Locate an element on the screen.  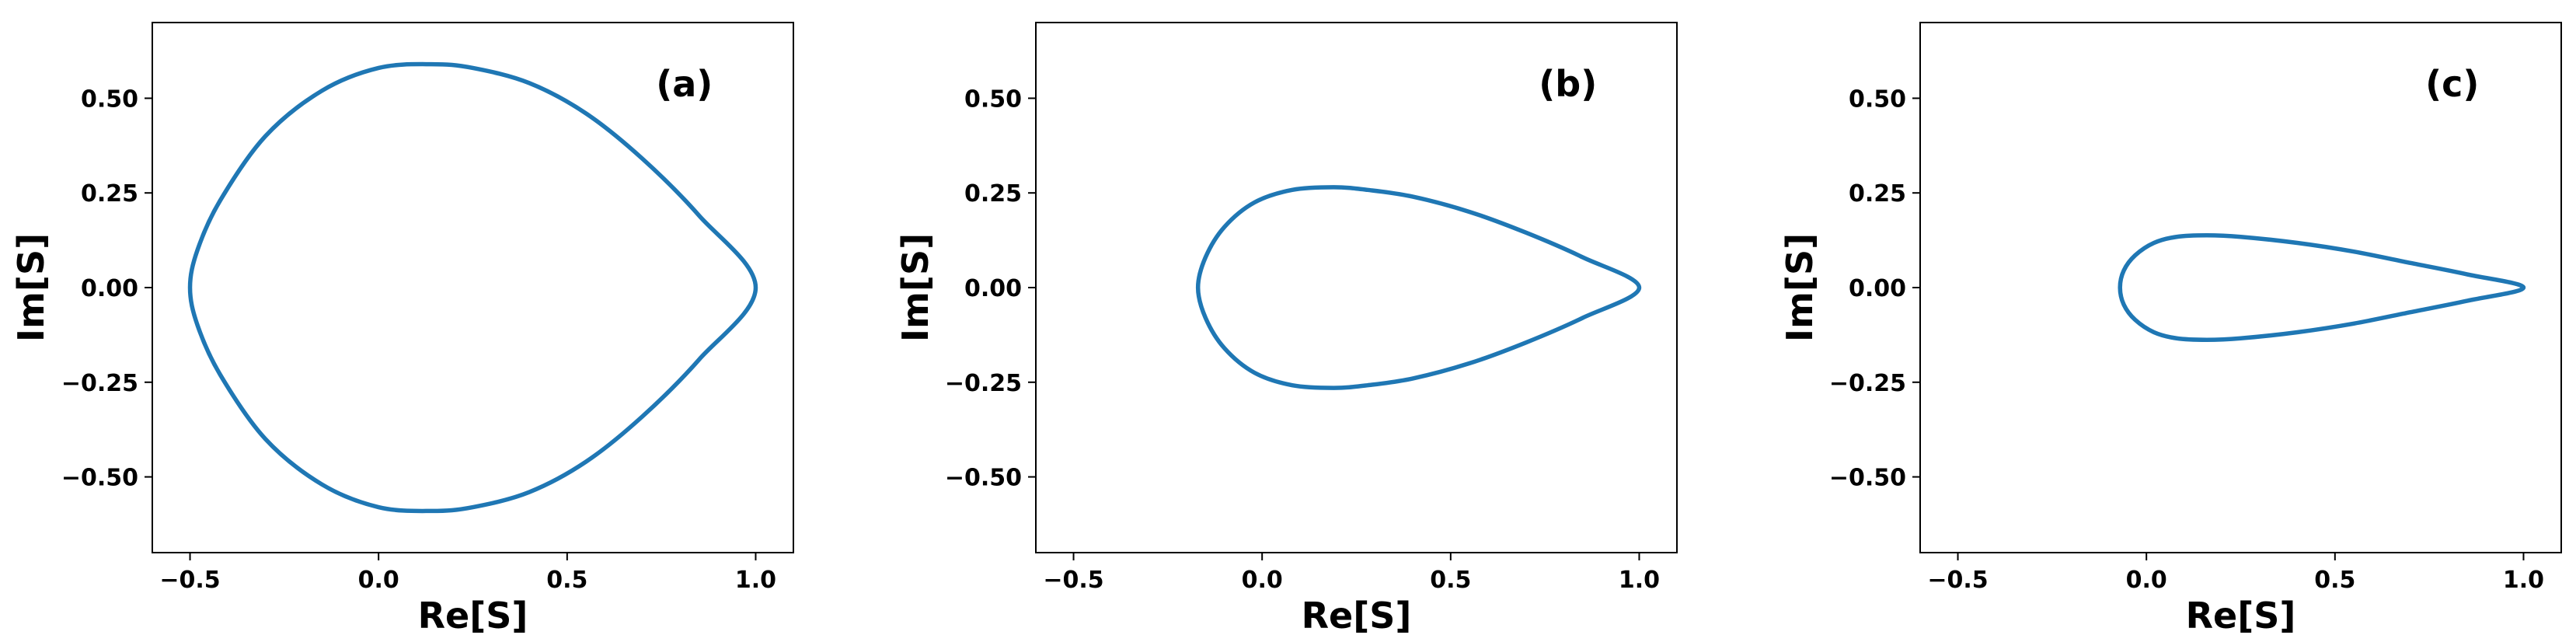
panel-1-y-axis-label: Im[S] is located at coordinates (31, 287).